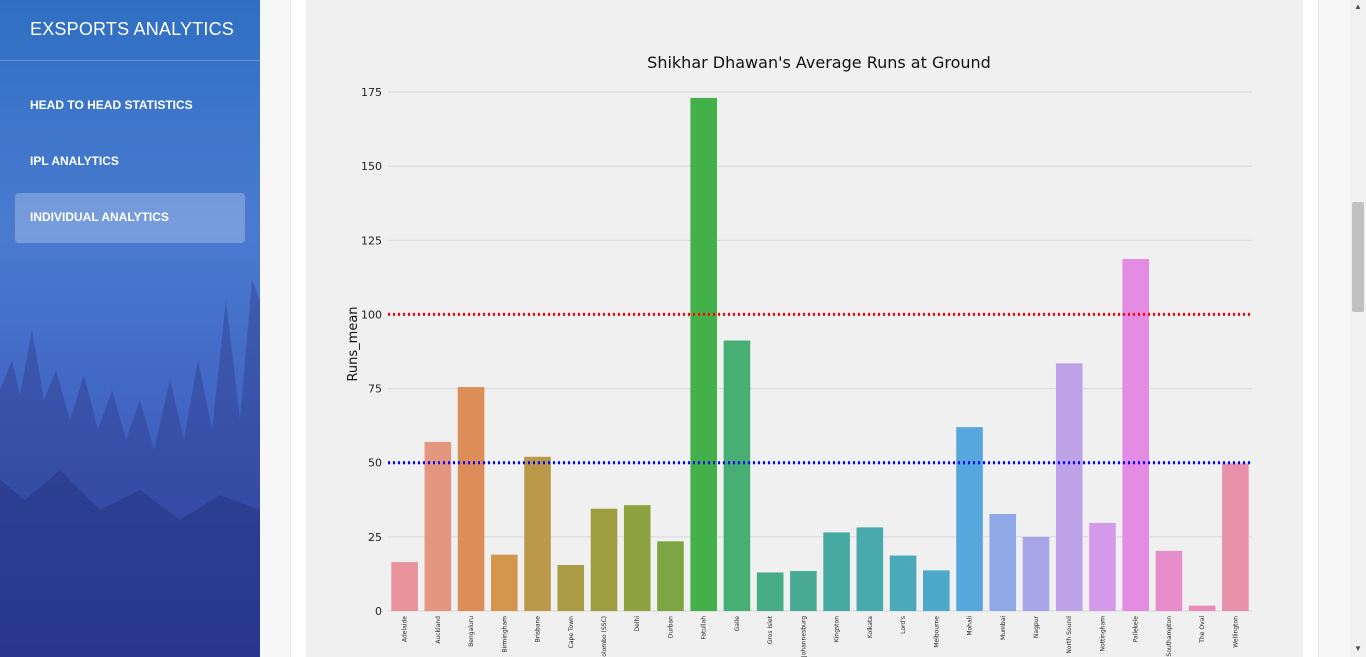  What do you see at coordinates (837, 629) in the screenshot?
I see `x-tick-label: Kingston` at bounding box center [837, 629].